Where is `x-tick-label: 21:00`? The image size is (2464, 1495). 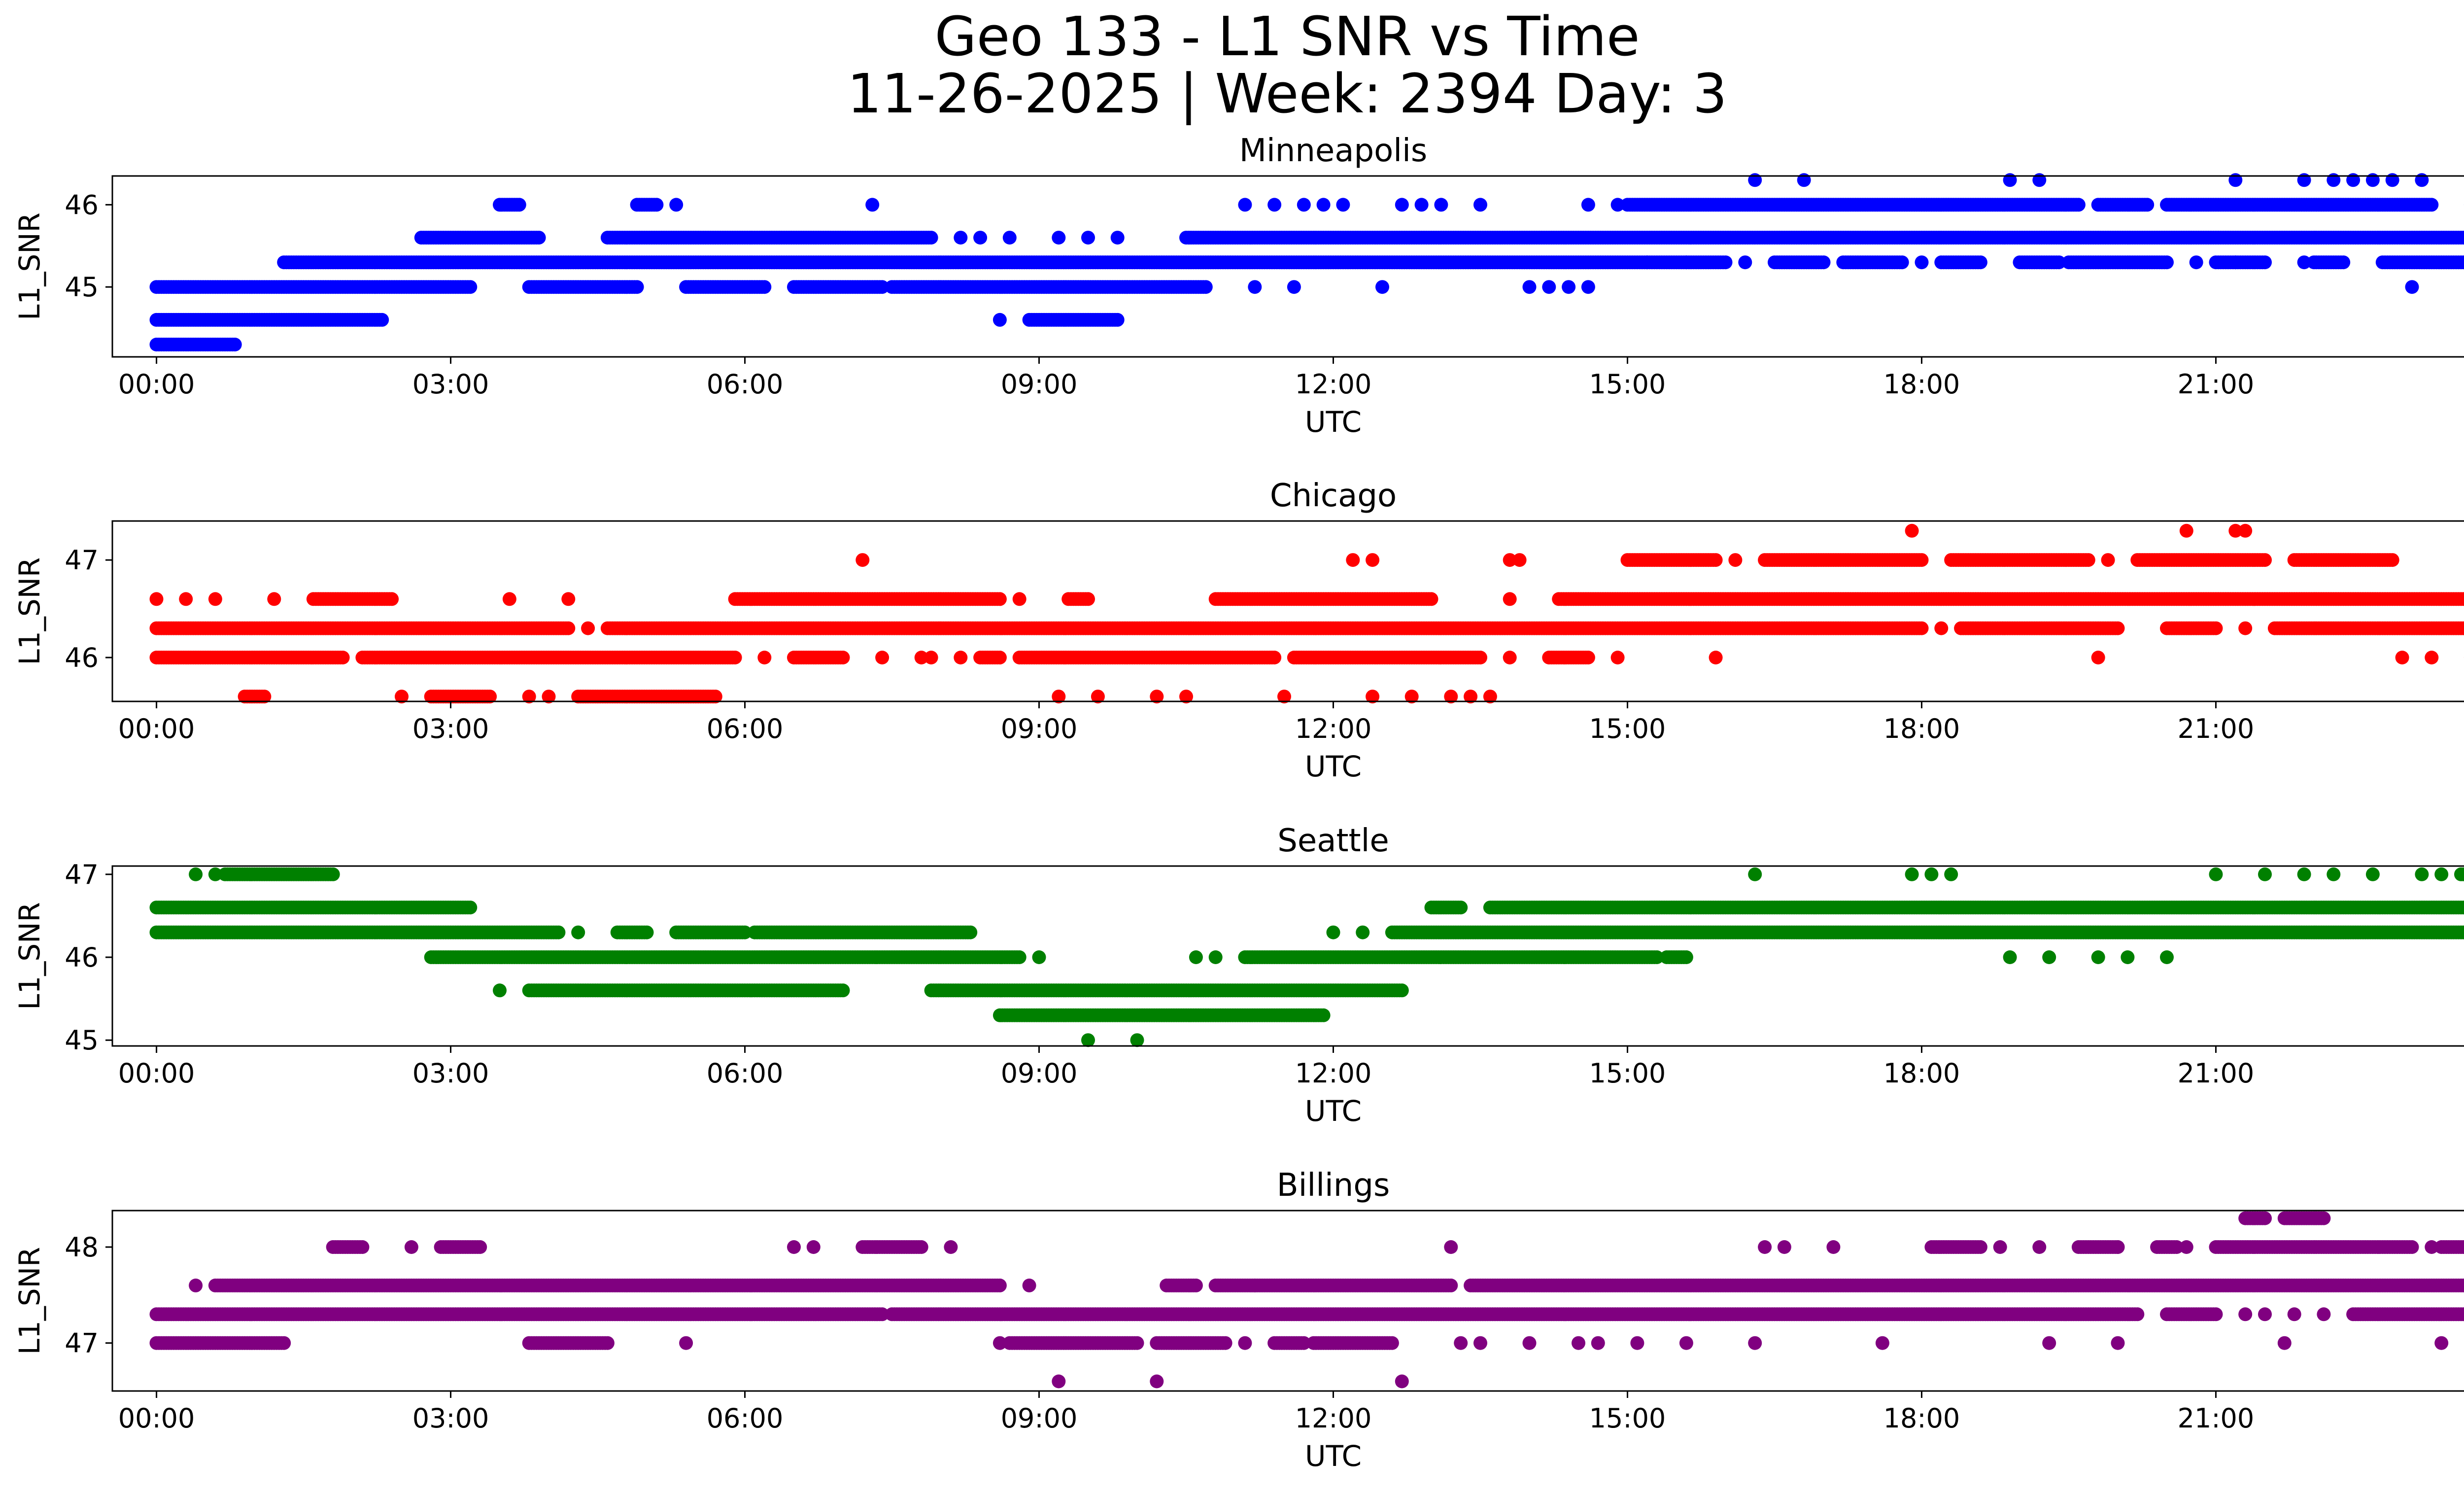 x-tick-label: 21:00 is located at coordinates (2216, 384).